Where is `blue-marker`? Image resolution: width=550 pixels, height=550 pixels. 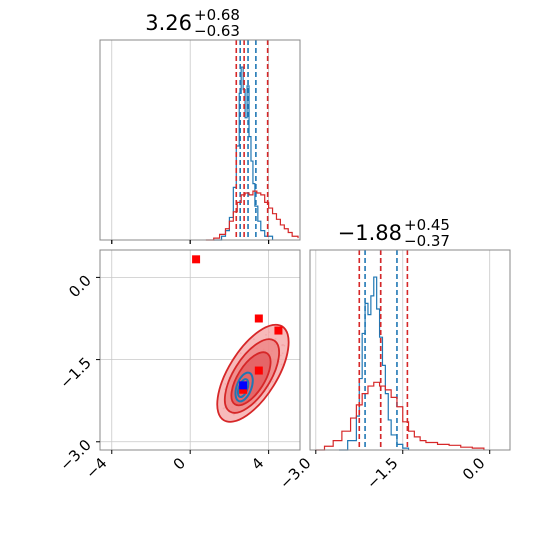
blue-marker is located at coordinates (243, 385).